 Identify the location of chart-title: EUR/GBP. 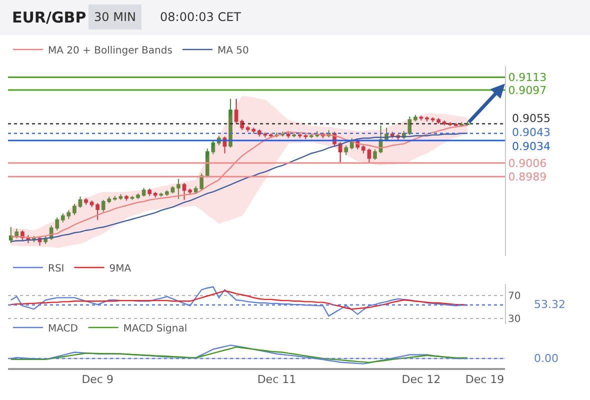
(49, 17).